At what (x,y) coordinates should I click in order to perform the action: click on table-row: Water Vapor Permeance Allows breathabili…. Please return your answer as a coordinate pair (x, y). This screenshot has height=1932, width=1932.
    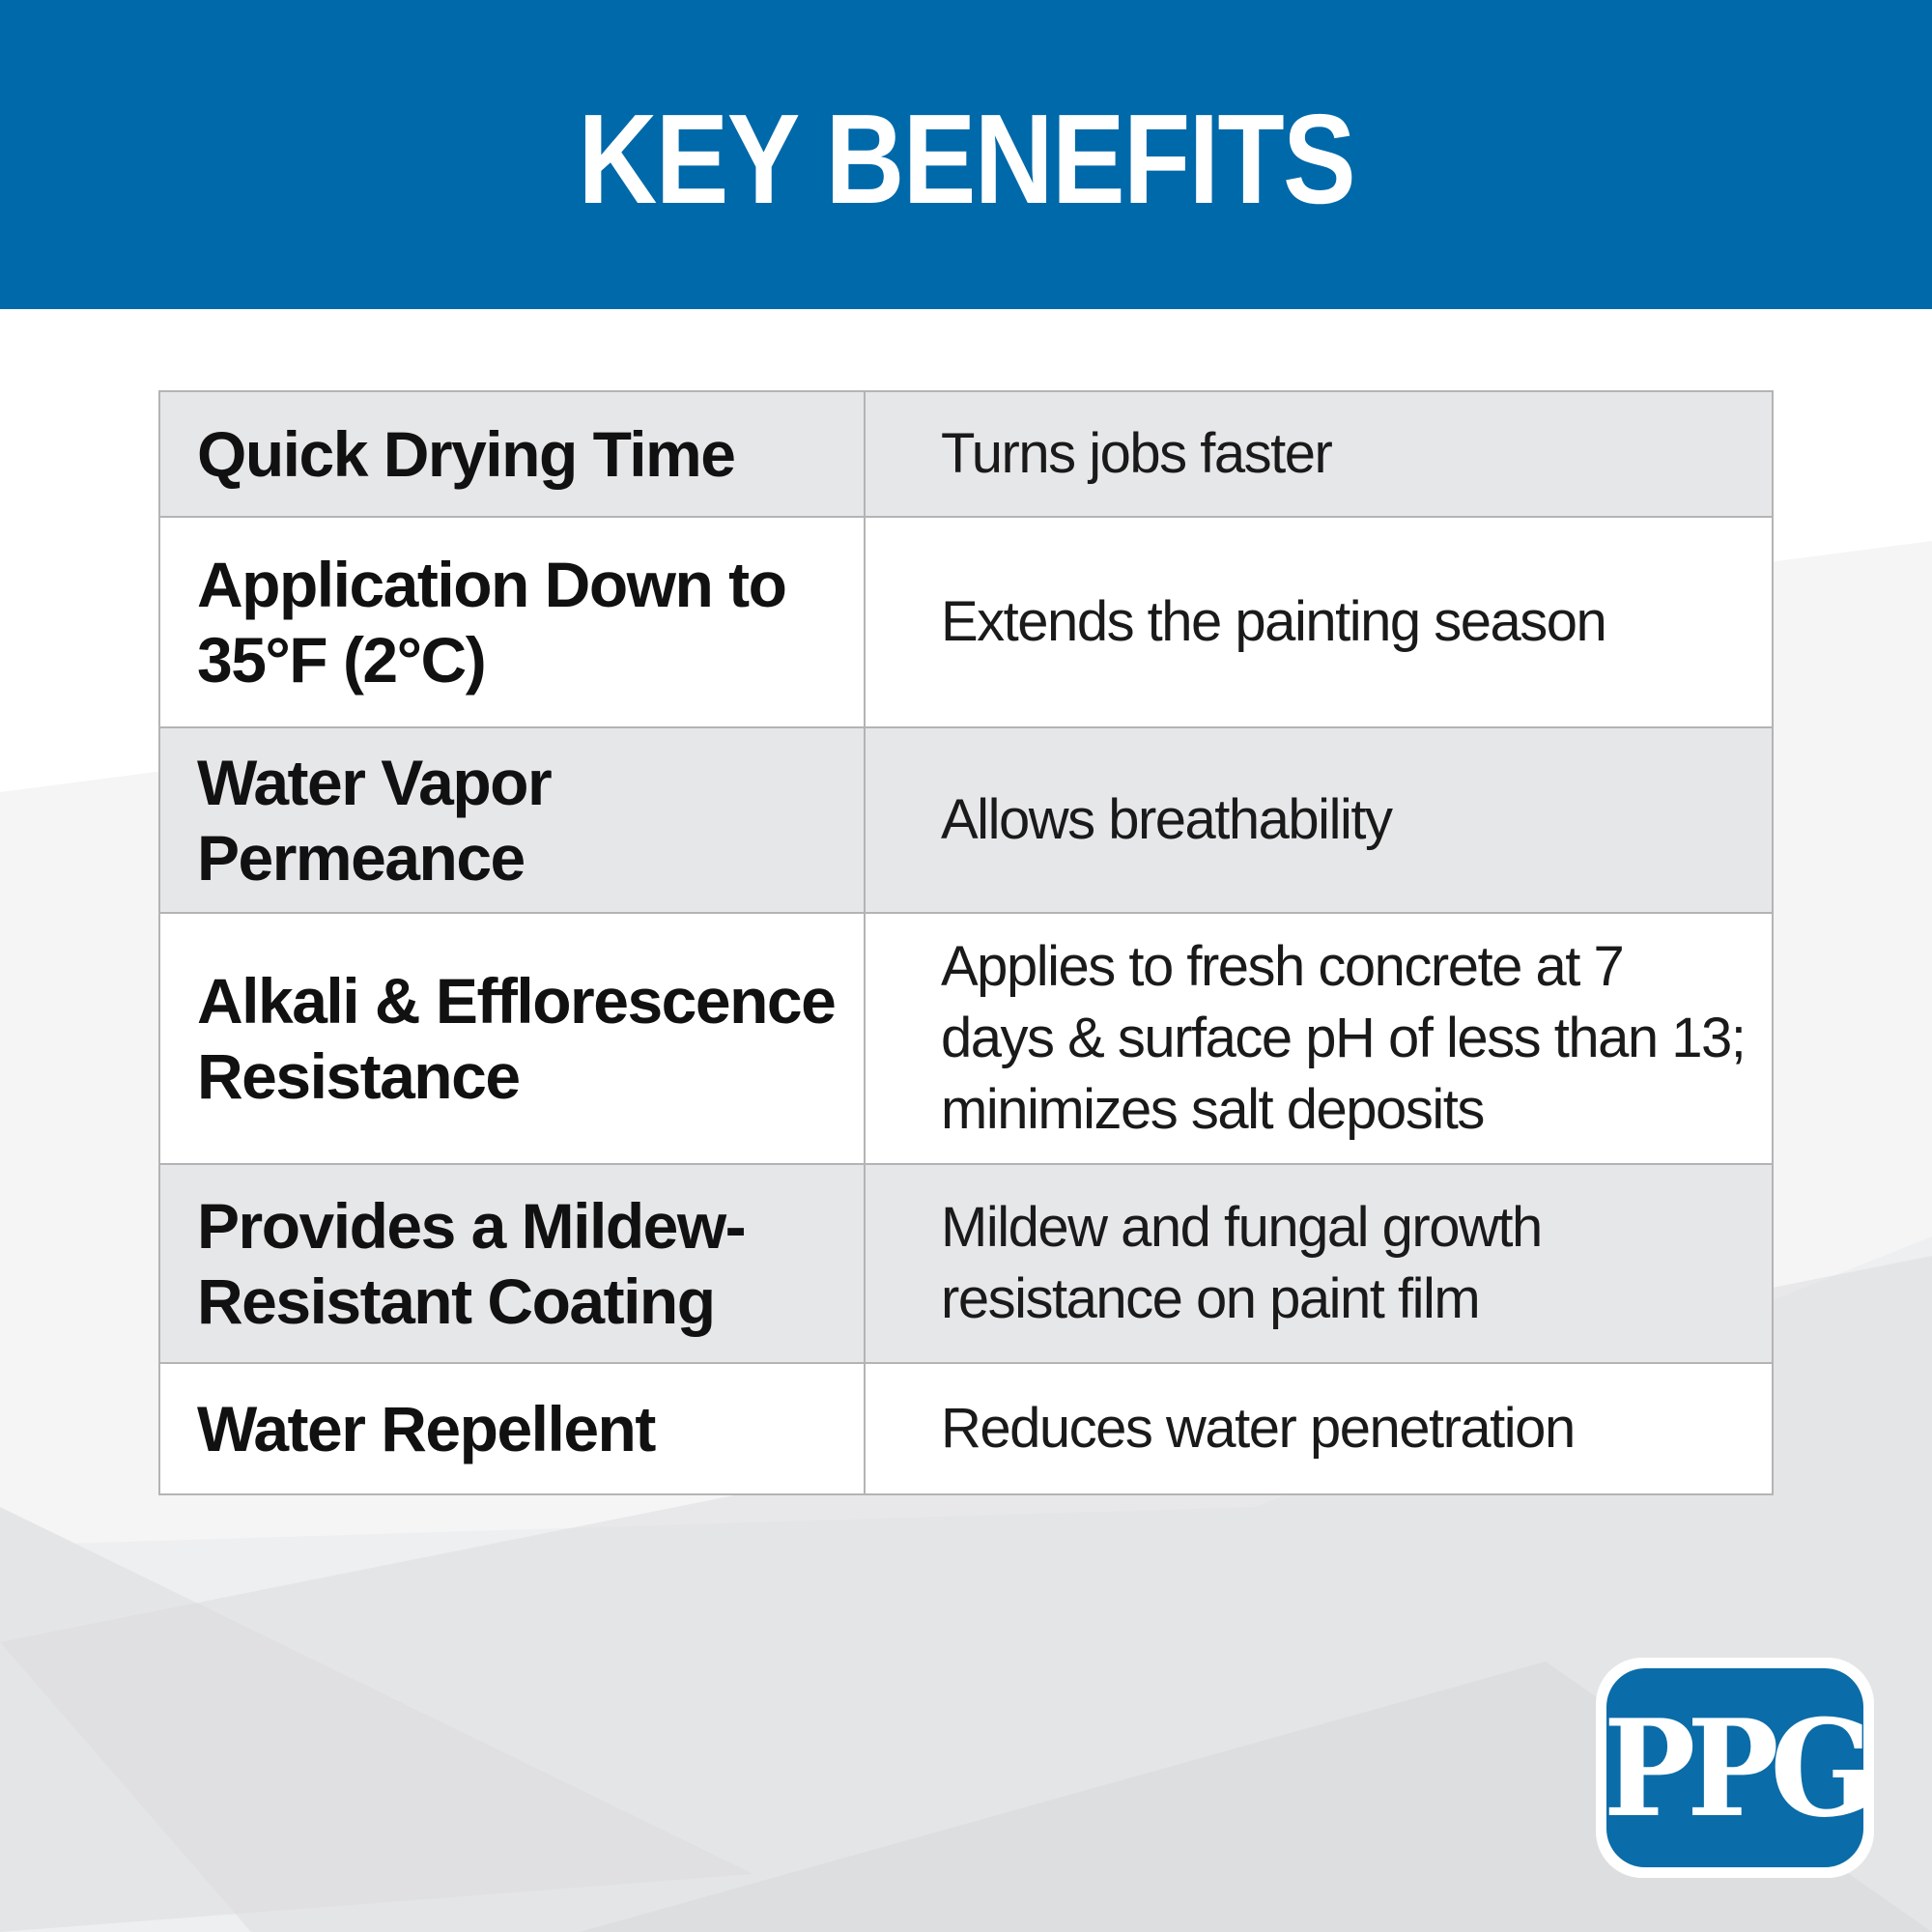
    Looking at the image, I should click on (966, 820).